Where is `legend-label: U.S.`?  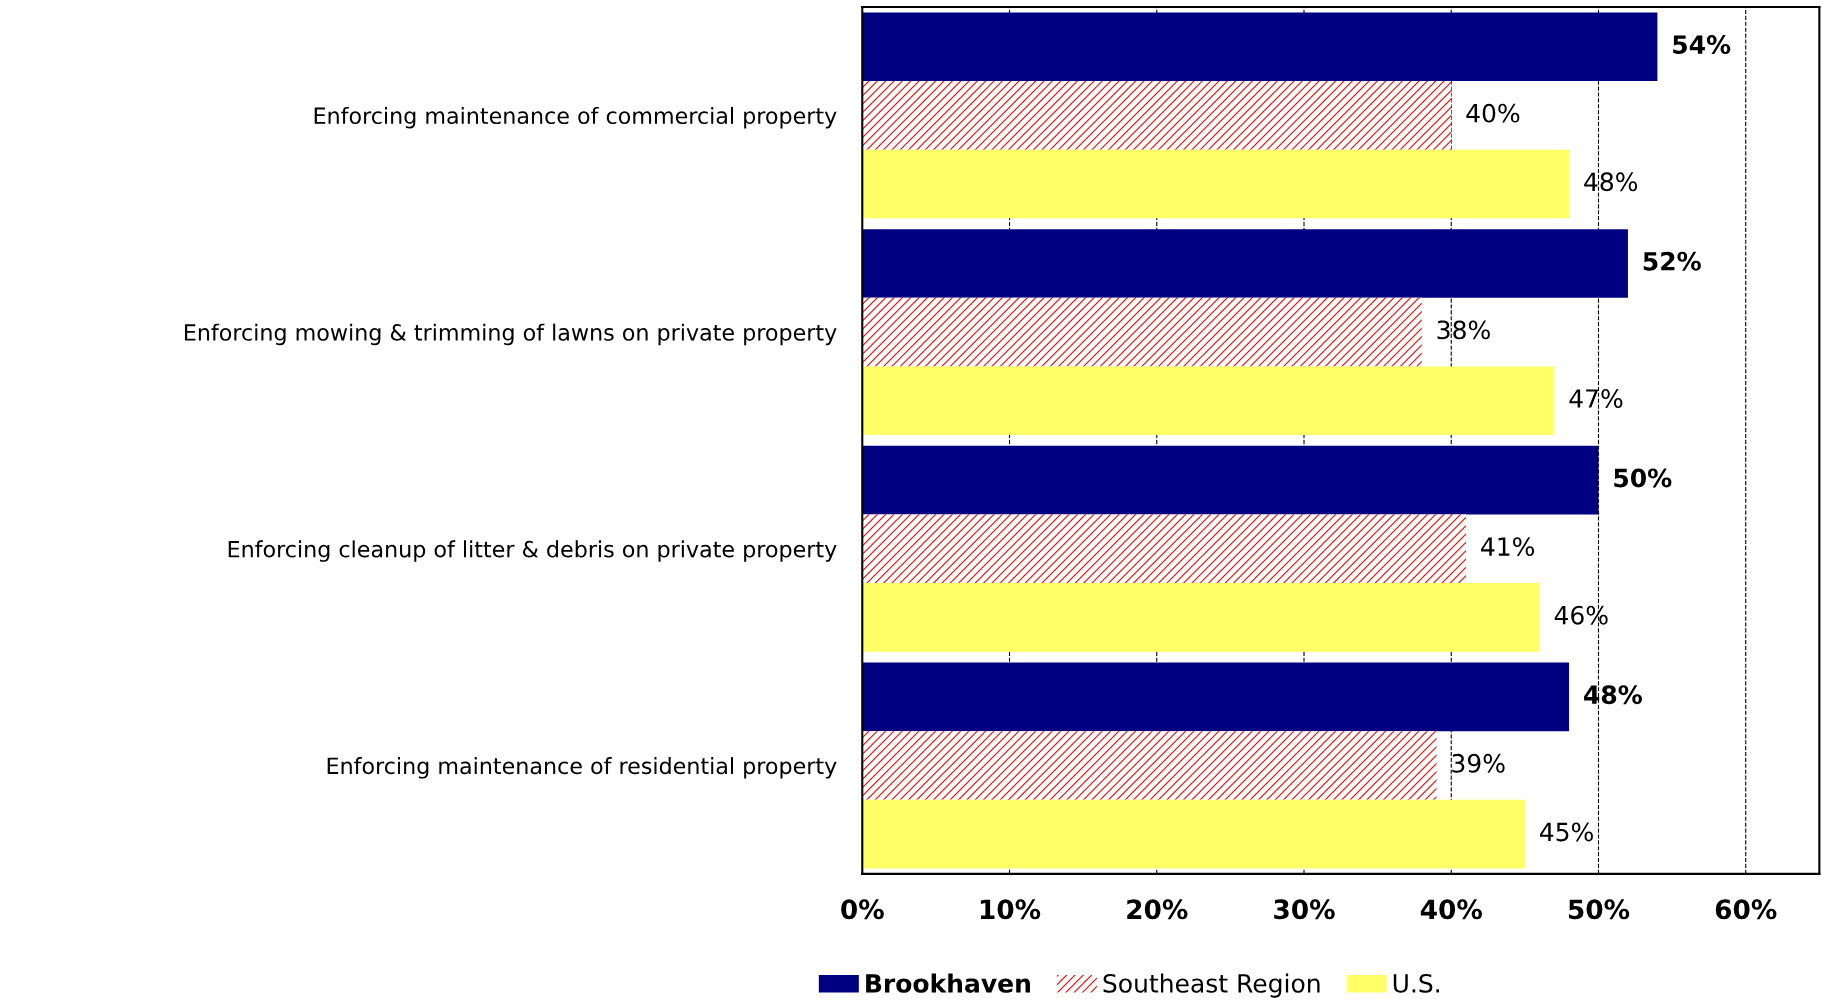 legend-label: U.S. is located at coordinates (1416, 983).